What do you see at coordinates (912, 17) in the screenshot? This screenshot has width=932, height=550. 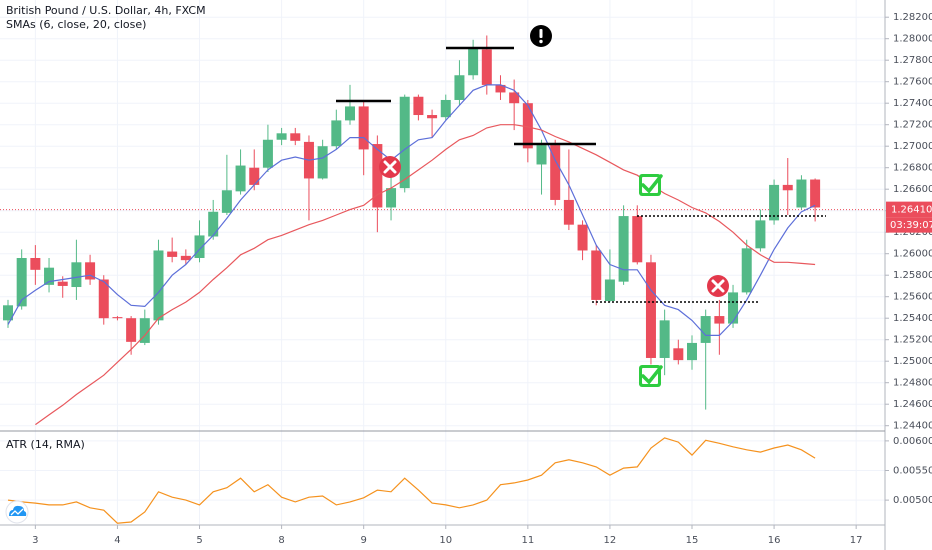 I see `y-tick-label: 1.28200` at bounding box center [912, 17].